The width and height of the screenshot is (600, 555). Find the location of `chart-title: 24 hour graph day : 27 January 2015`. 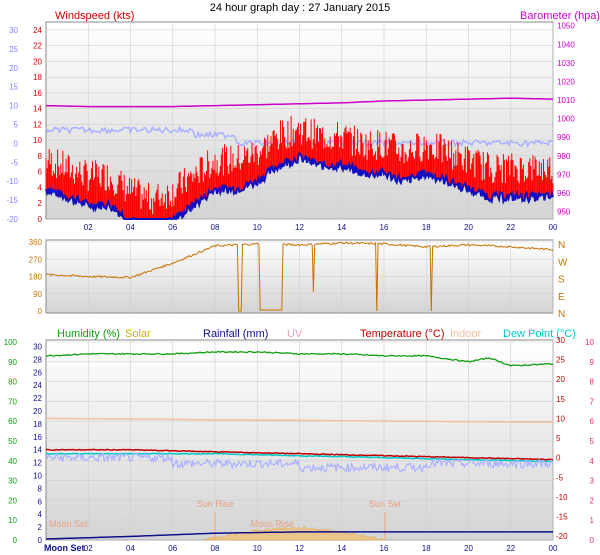

chart-title: 24 hour graph day : 27 January 2015 is located at coordinates (300, 8).